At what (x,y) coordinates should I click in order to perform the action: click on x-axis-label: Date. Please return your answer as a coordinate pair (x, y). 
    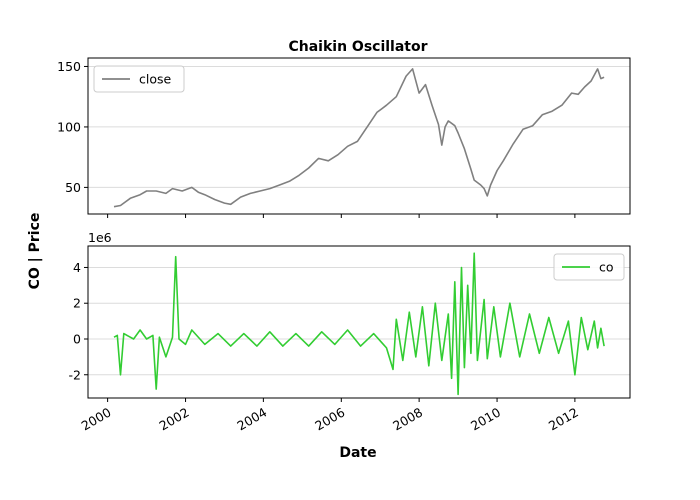
    Looking at the image, I should click on (357, 453).